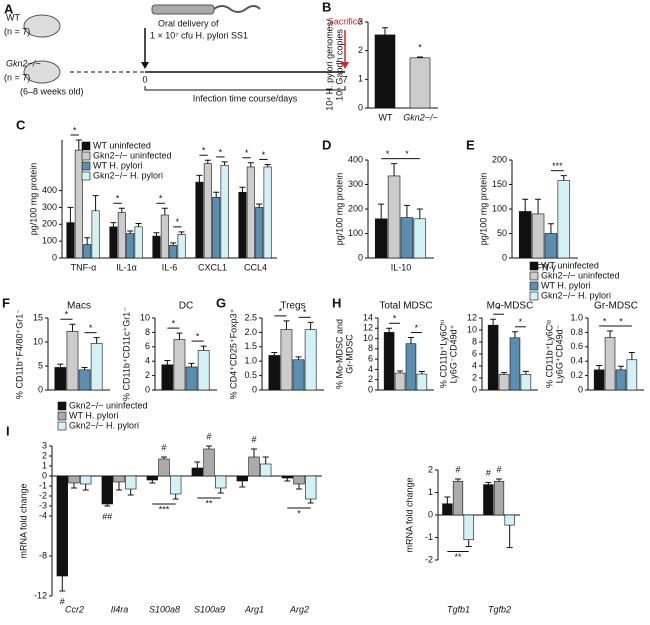 This screenshot has width=650, height=625. Describe the element at coordinates (250, 346) in the screenshot. I see `y-tick-label: 1.5` at that location.